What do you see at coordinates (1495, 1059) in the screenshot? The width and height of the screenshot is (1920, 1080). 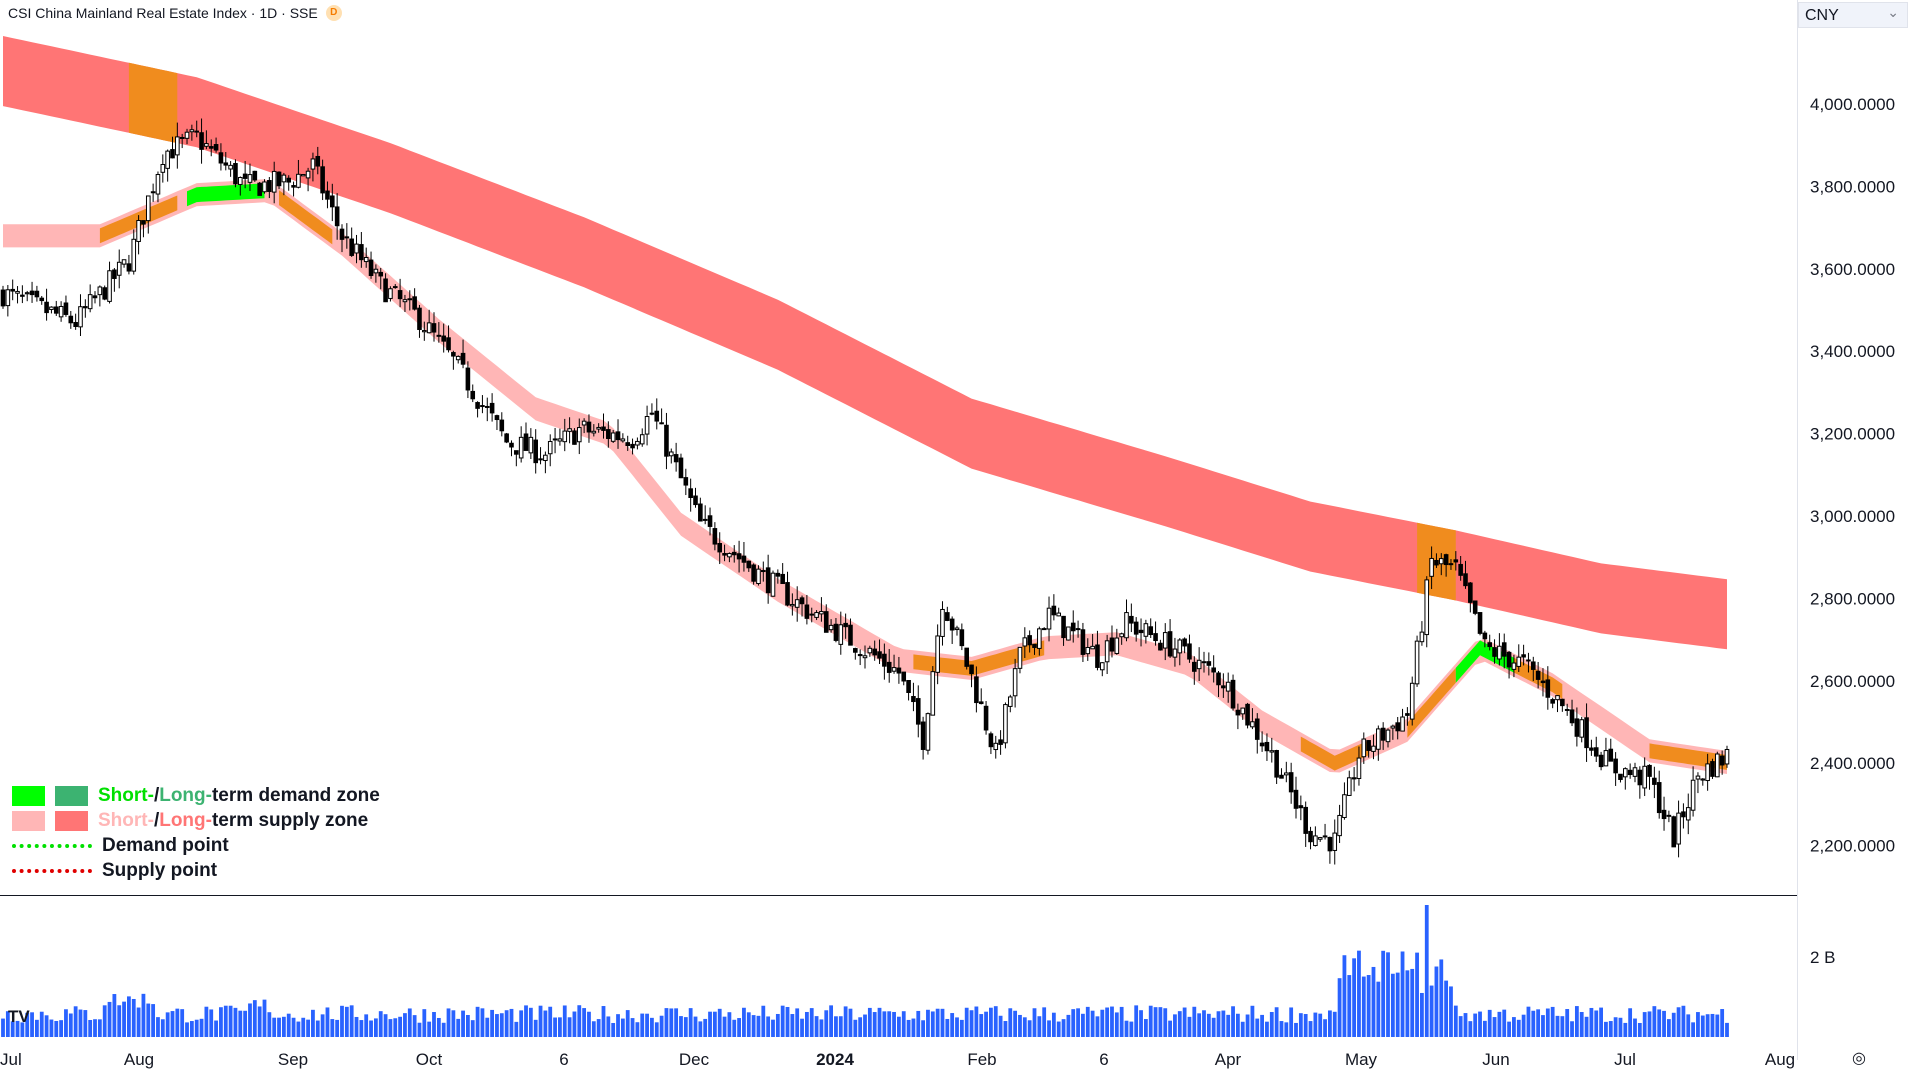 I see `x-tick-label: Jun` at bounding box center [1495, 1059].